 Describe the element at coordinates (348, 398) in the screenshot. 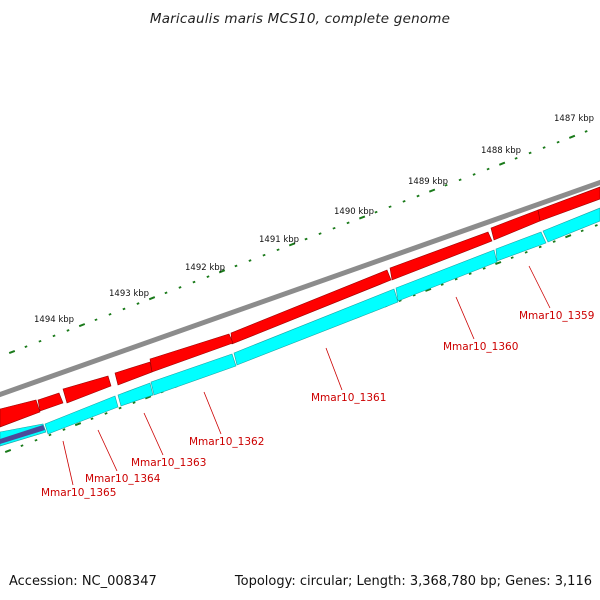

I see `gene-label: Mmar10_1361` at that location.